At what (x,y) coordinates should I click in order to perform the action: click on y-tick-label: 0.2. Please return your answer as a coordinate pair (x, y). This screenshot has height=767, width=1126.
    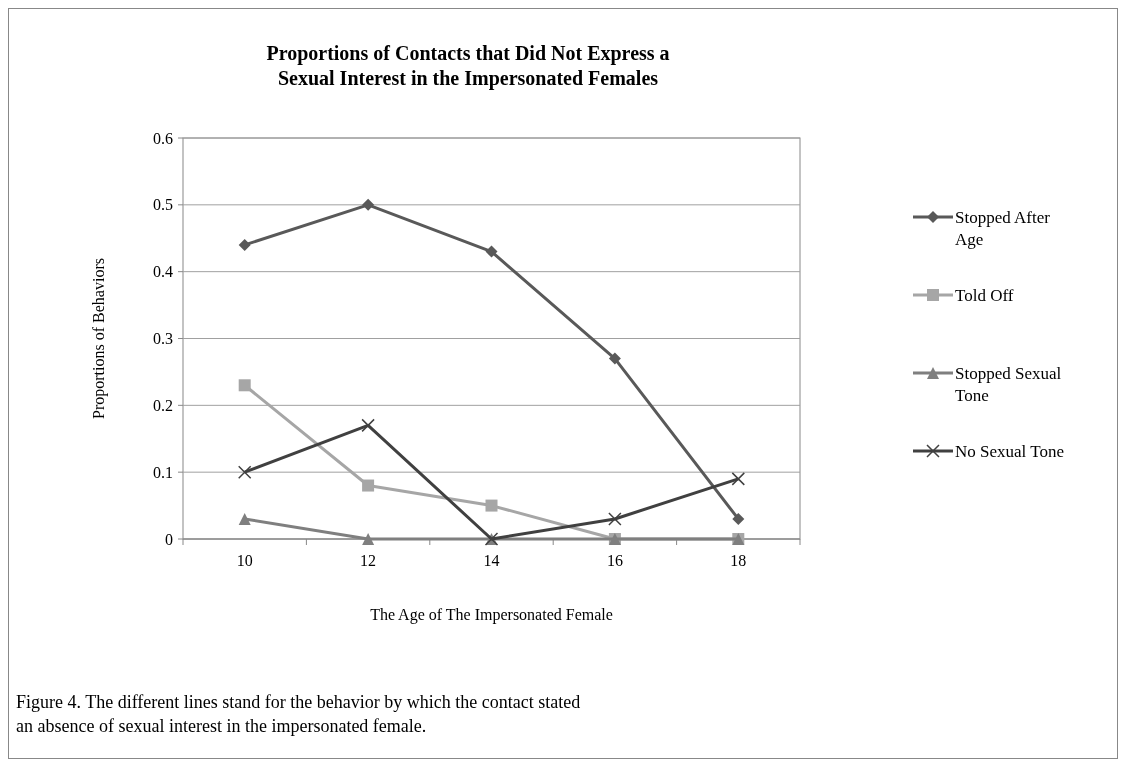
    Looking at the image, I should click on (163, 405).